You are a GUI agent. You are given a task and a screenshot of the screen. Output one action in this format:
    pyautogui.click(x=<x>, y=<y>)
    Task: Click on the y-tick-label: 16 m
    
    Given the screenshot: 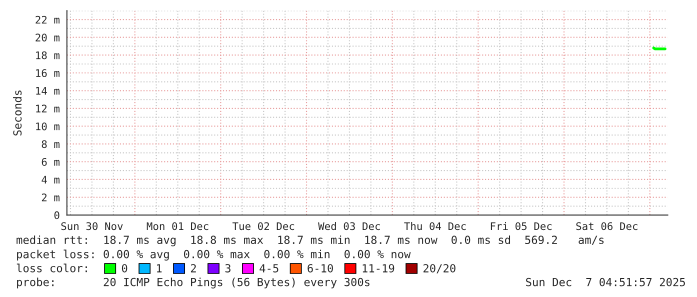 What is the action you would take?
    pyautogui.click(x=48, y=73)
    